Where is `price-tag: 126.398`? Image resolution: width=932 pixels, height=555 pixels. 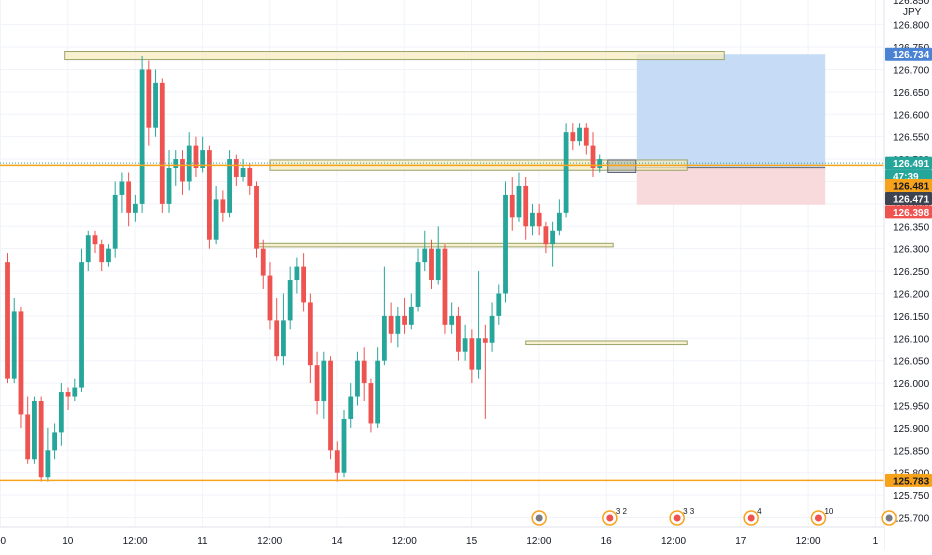
price-tag: 126.398 is located at coordinates (908, 212).